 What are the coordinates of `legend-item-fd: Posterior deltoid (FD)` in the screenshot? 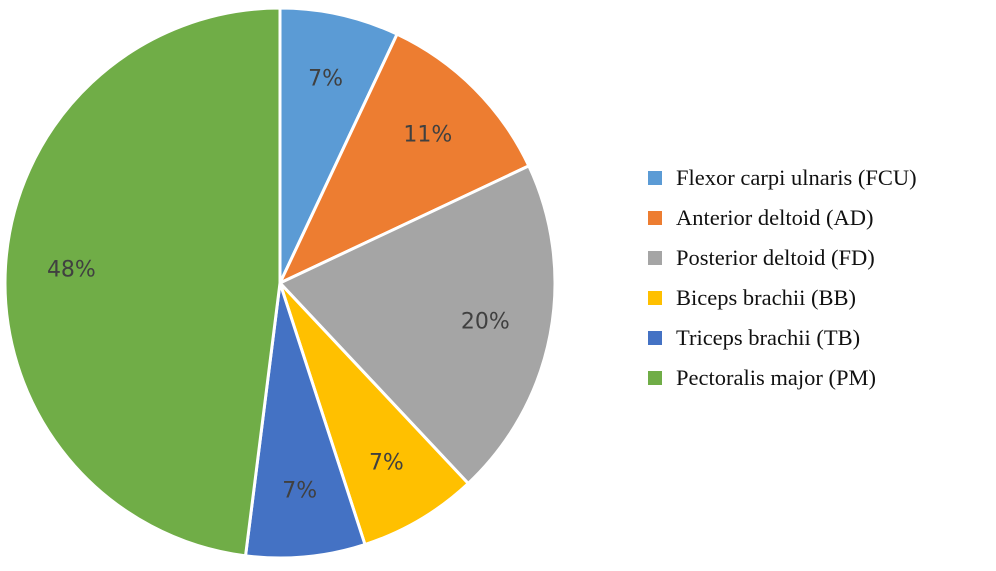 It's located at (820, 258).